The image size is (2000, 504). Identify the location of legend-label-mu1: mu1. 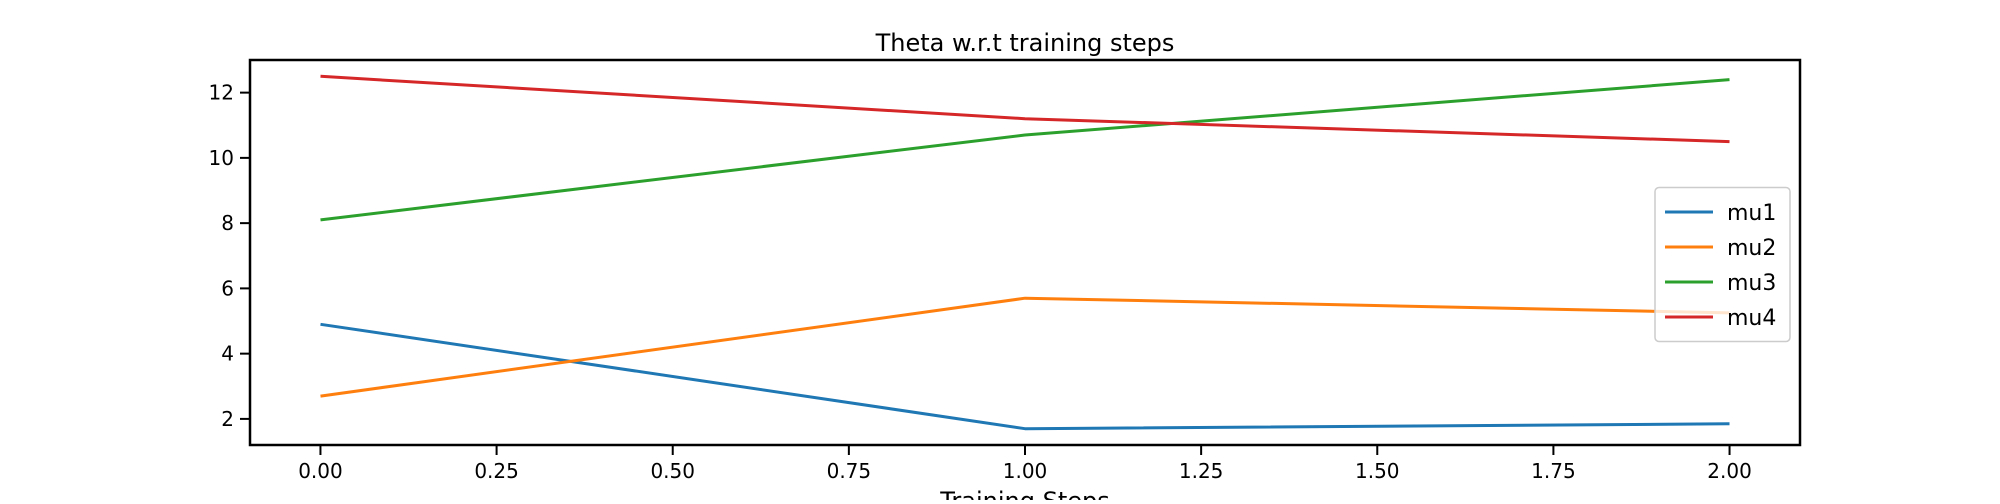
(1751, 213).